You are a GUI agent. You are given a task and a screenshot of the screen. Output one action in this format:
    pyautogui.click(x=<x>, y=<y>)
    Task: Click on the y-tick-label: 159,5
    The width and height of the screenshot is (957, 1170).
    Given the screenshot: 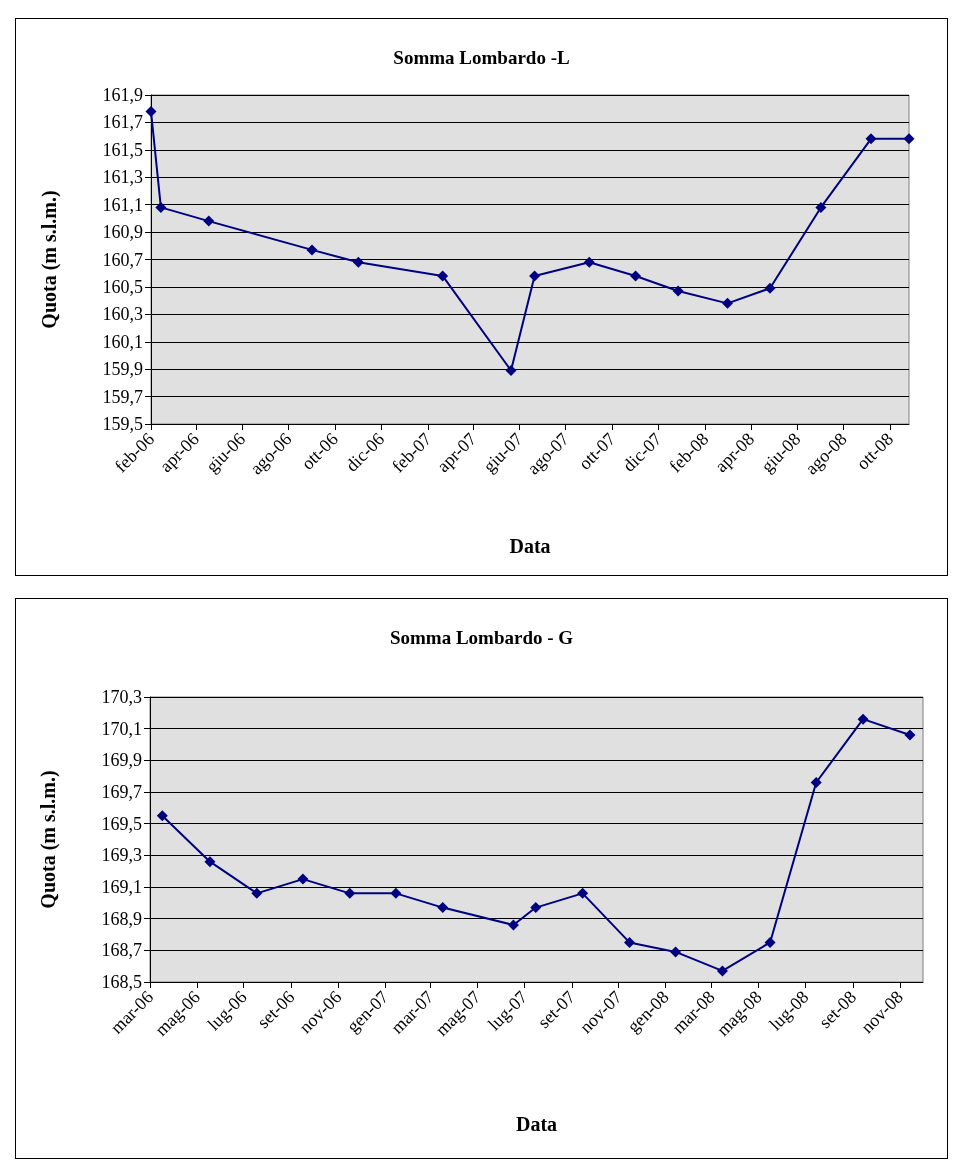 What is the action you would take?
    pyautogui.click(x=122, y=424)
    